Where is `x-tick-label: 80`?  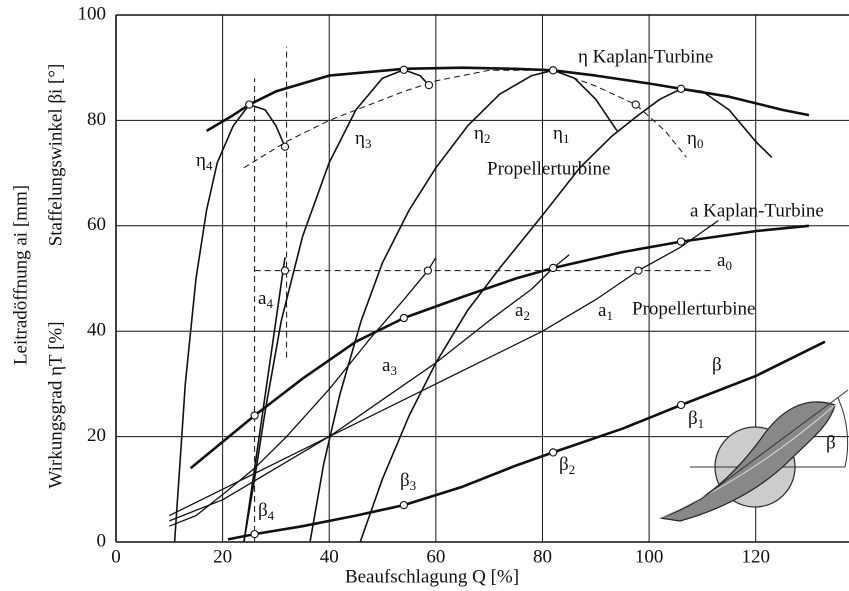 x-tick-label: 80 is located at coordinates (542, 556).